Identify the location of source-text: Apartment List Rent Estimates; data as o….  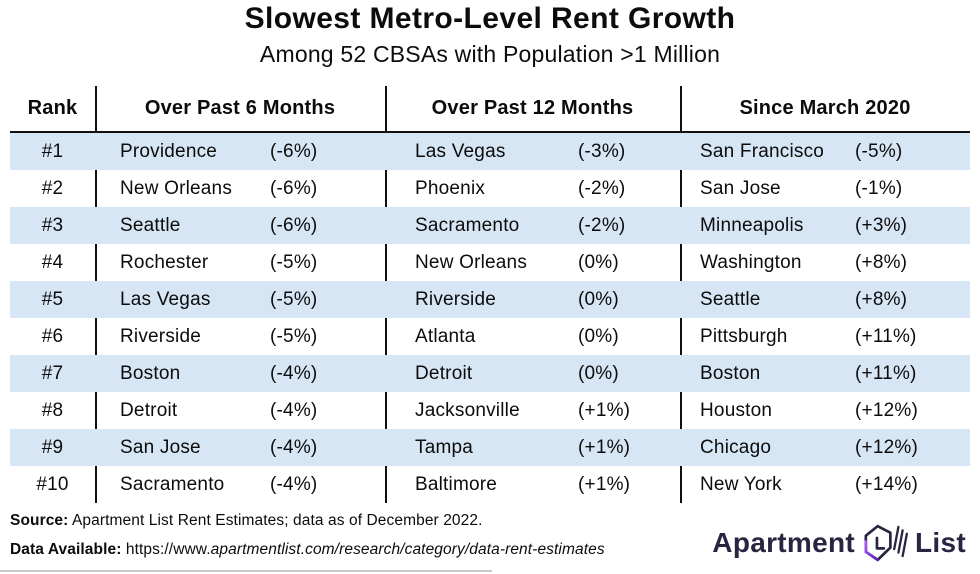
(275, 520).